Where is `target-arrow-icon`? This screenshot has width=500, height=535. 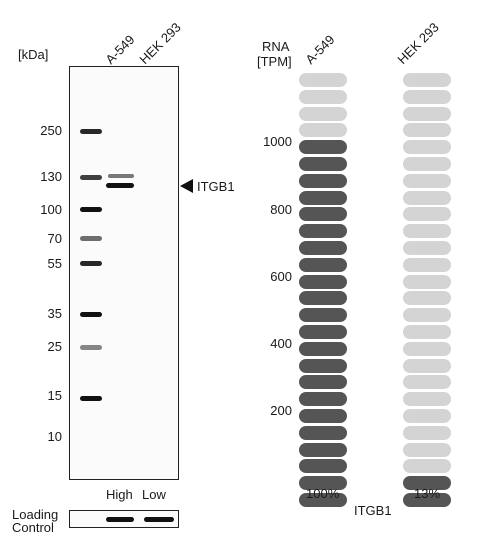
target-arrow-icon is located at coordinates (186, 186).